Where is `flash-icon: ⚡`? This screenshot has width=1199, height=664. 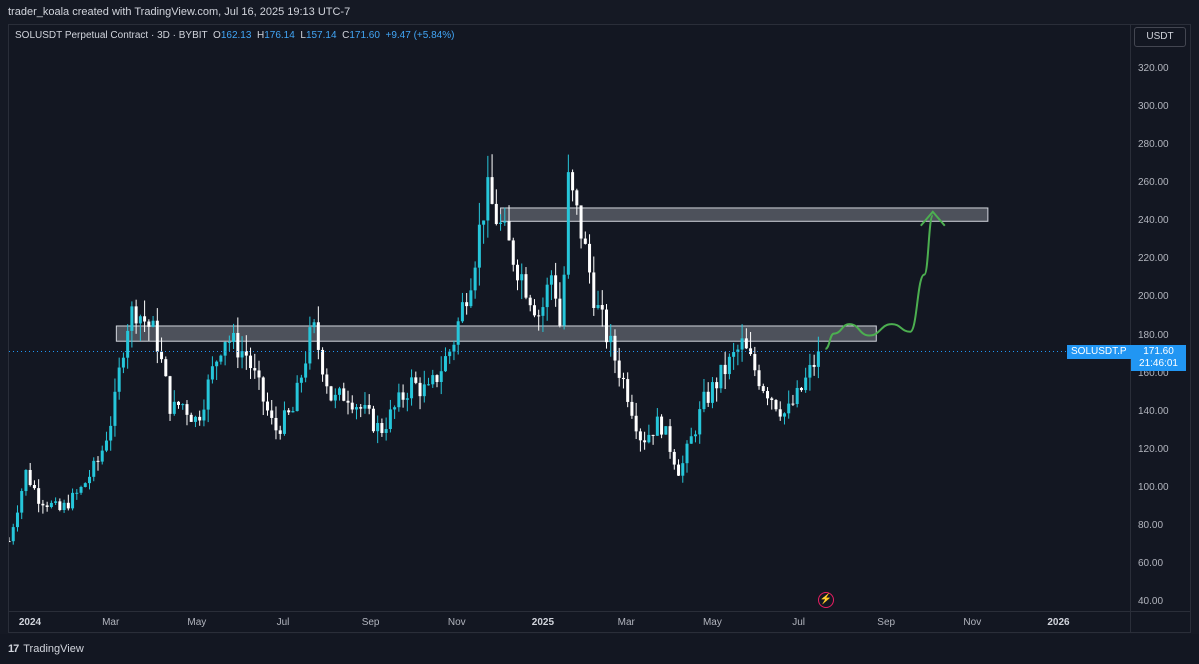 flash-icon: ⚡ is located at coordinates (826, 600).